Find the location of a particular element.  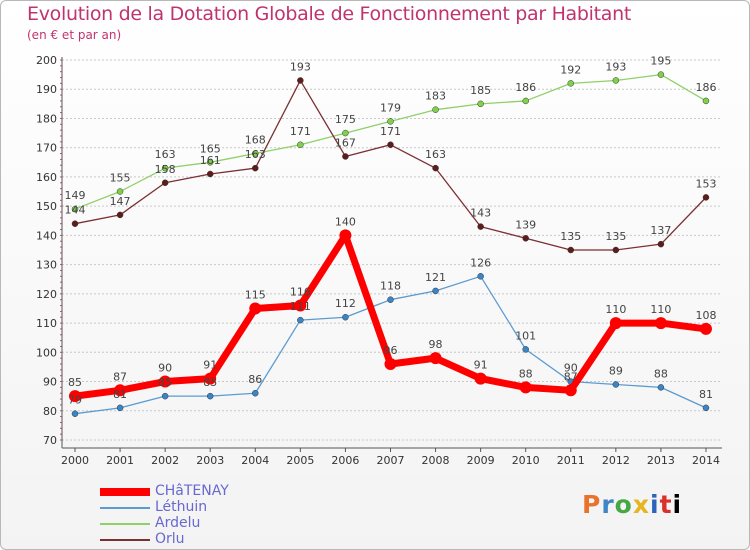

y-tick-label: 200 is located at coordinates (46, 60).